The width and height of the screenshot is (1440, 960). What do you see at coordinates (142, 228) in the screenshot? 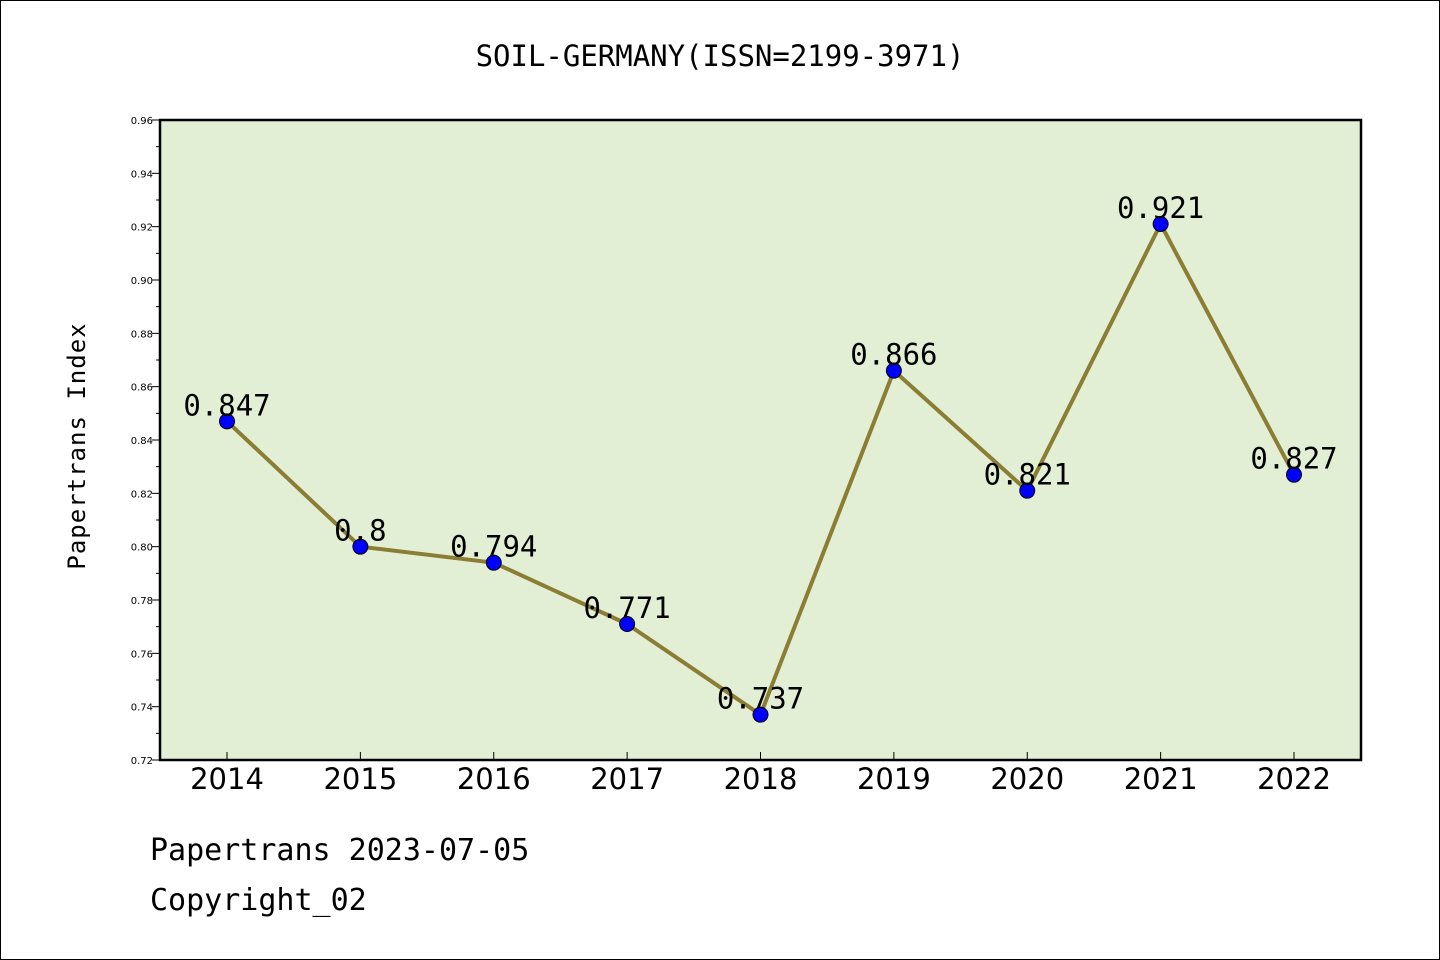
I see `y-tick-label: 0.92` at bounding box center [142, 228].